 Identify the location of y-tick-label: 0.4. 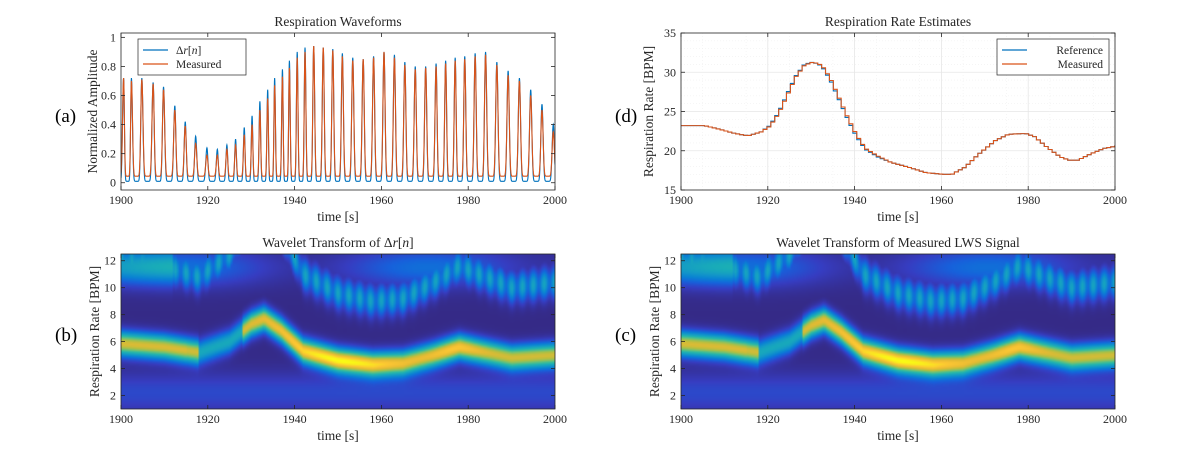
(108, 125).